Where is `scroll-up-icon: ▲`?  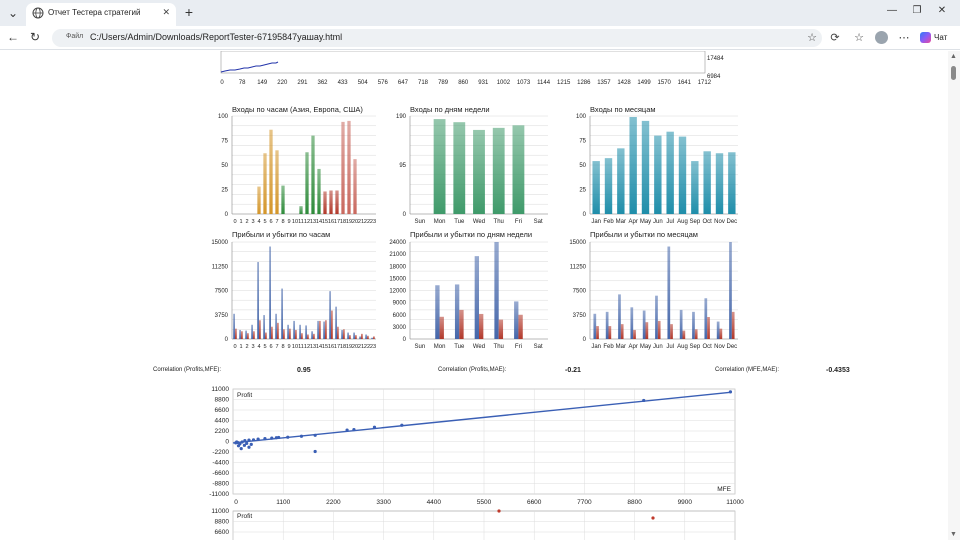 scroll-up-icon: ▲ is located at coordinates (953, 56).